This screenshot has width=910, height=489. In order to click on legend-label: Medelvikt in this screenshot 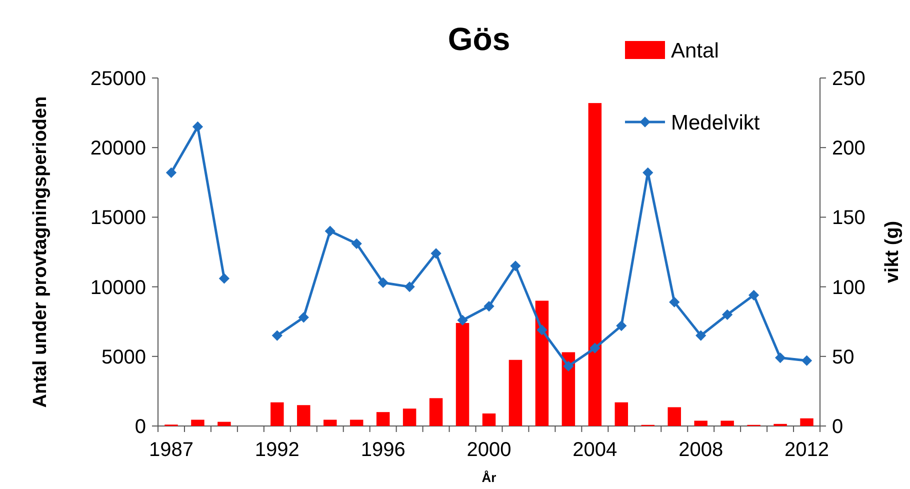, I will do `click(715, 122)`.